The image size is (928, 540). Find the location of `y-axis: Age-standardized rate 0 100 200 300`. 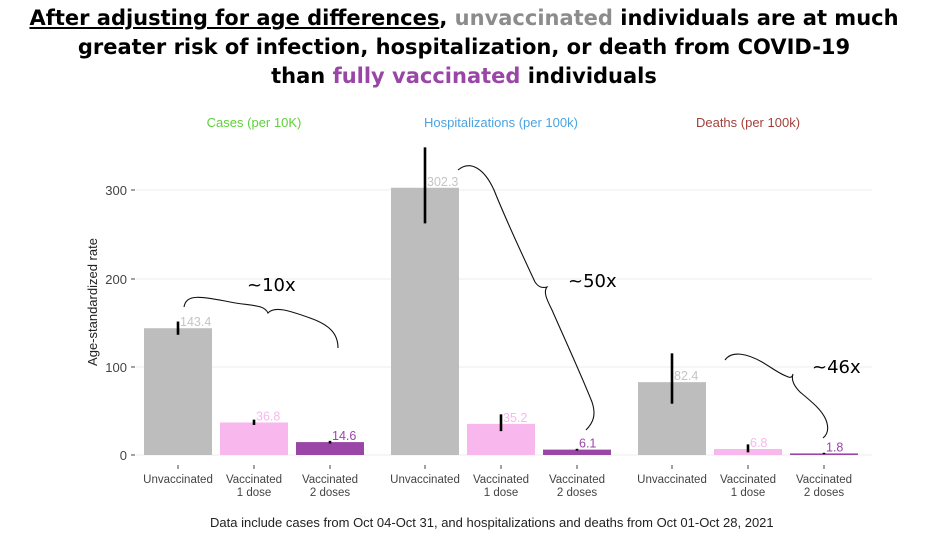

y-axis: Age-standardized rate 0 100 200 300 is located at coordinates (110, 323).